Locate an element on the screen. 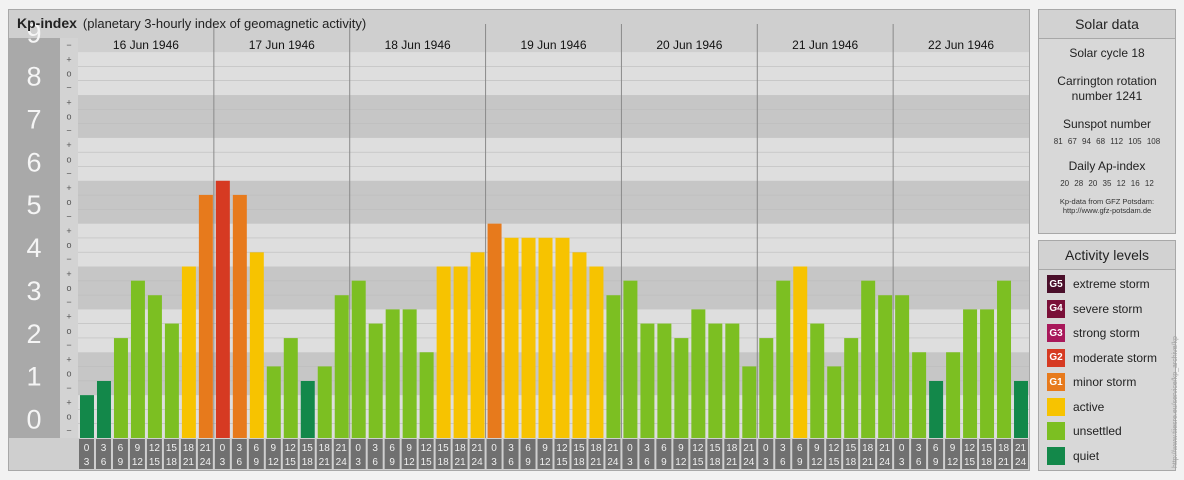  legend-item-strong-storm: G3 strong storm is located at coordinates (1093, 333).